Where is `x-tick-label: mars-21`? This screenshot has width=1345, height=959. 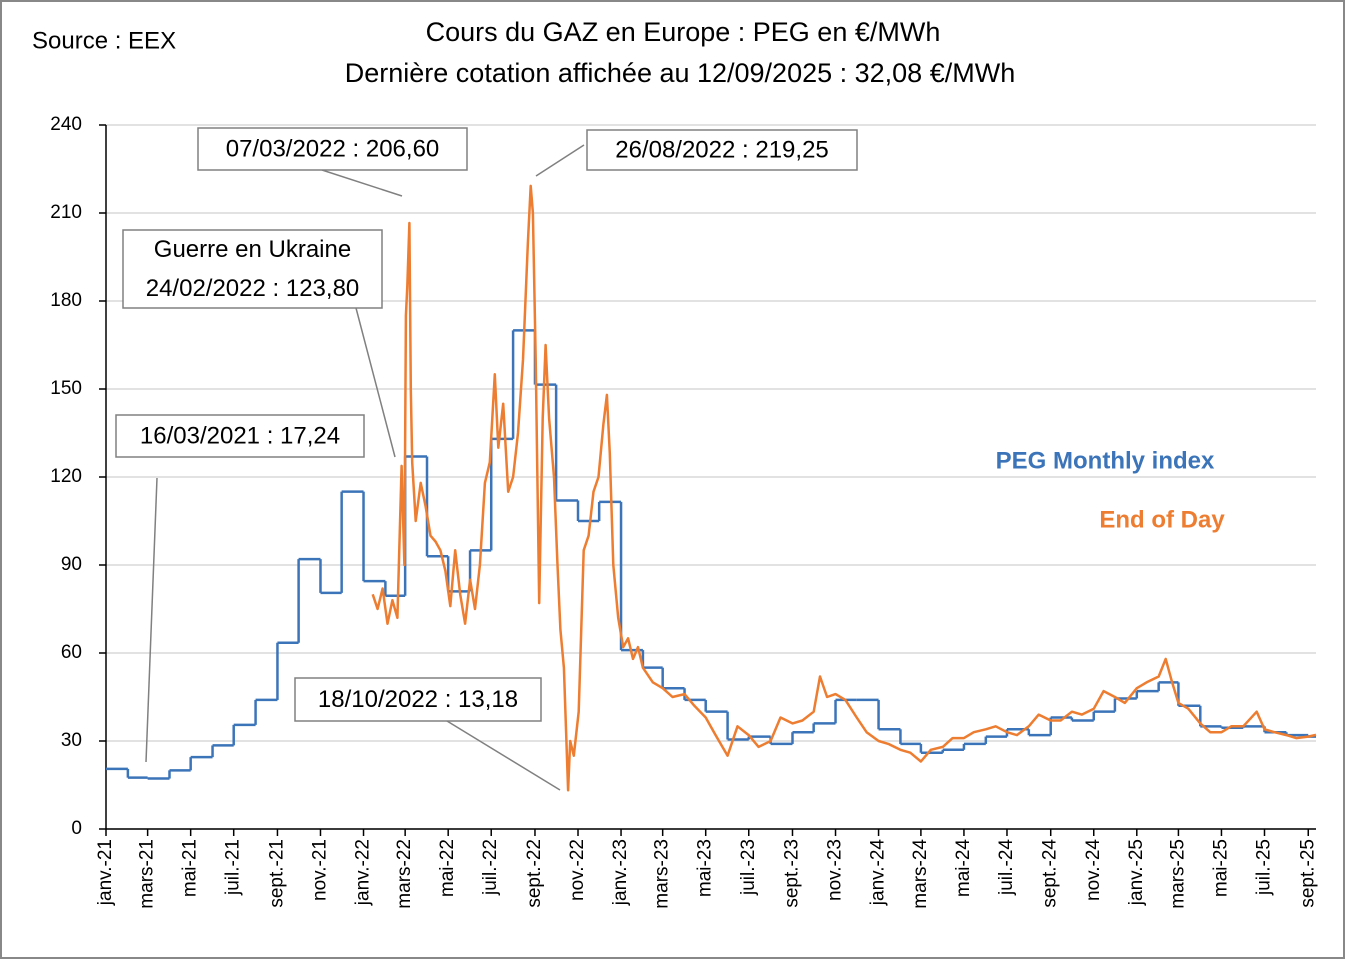
x-tick-label: mars-21 is located at coordinates (147, 874).